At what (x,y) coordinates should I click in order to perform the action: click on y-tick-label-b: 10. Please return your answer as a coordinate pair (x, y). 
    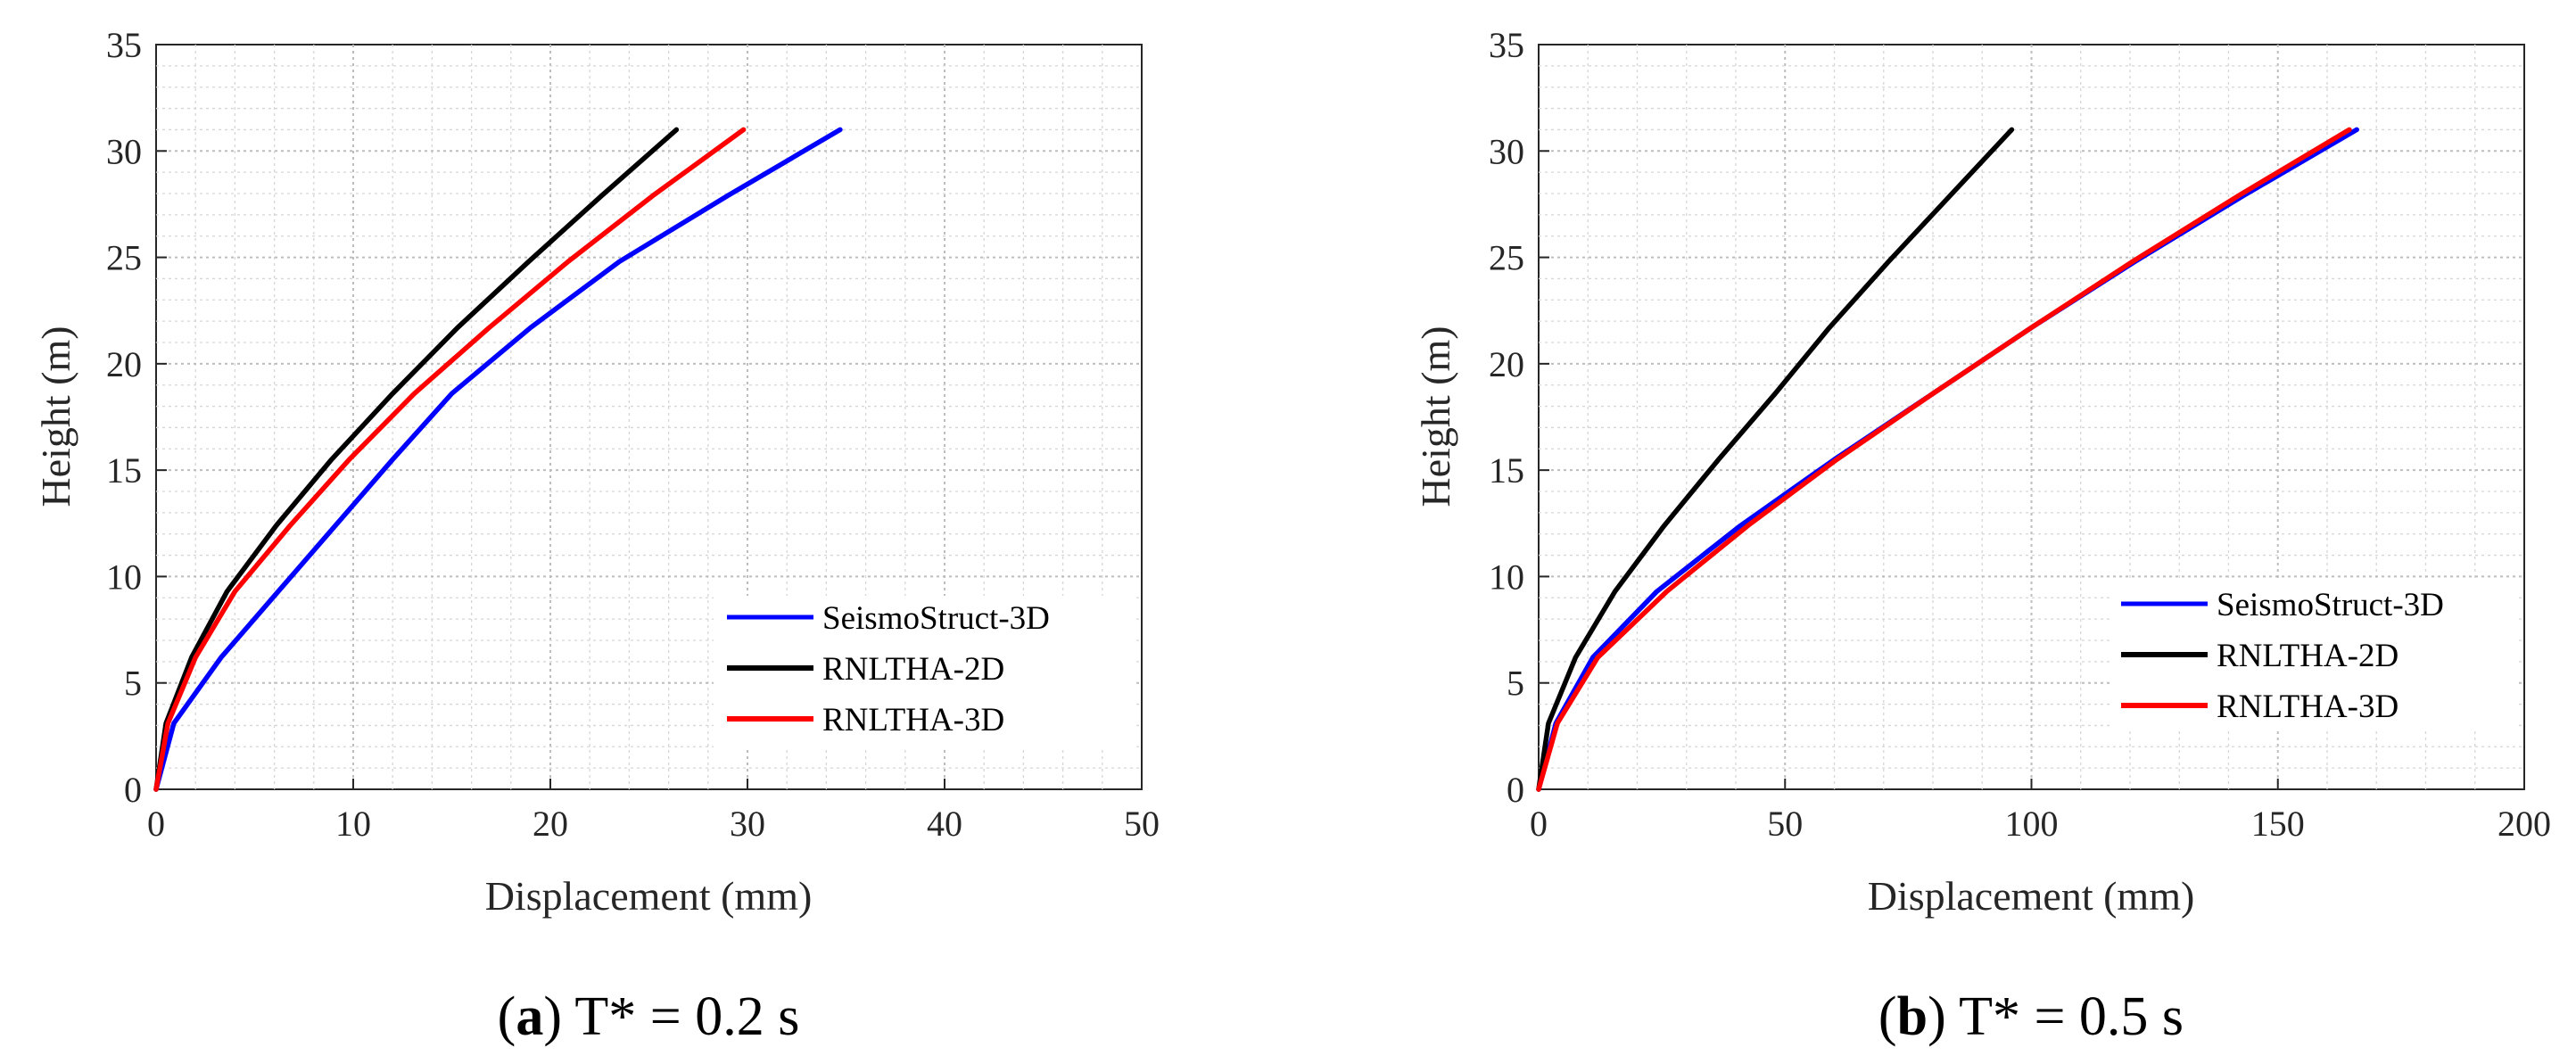
    Looking at the image, I should click on (1506, 577).